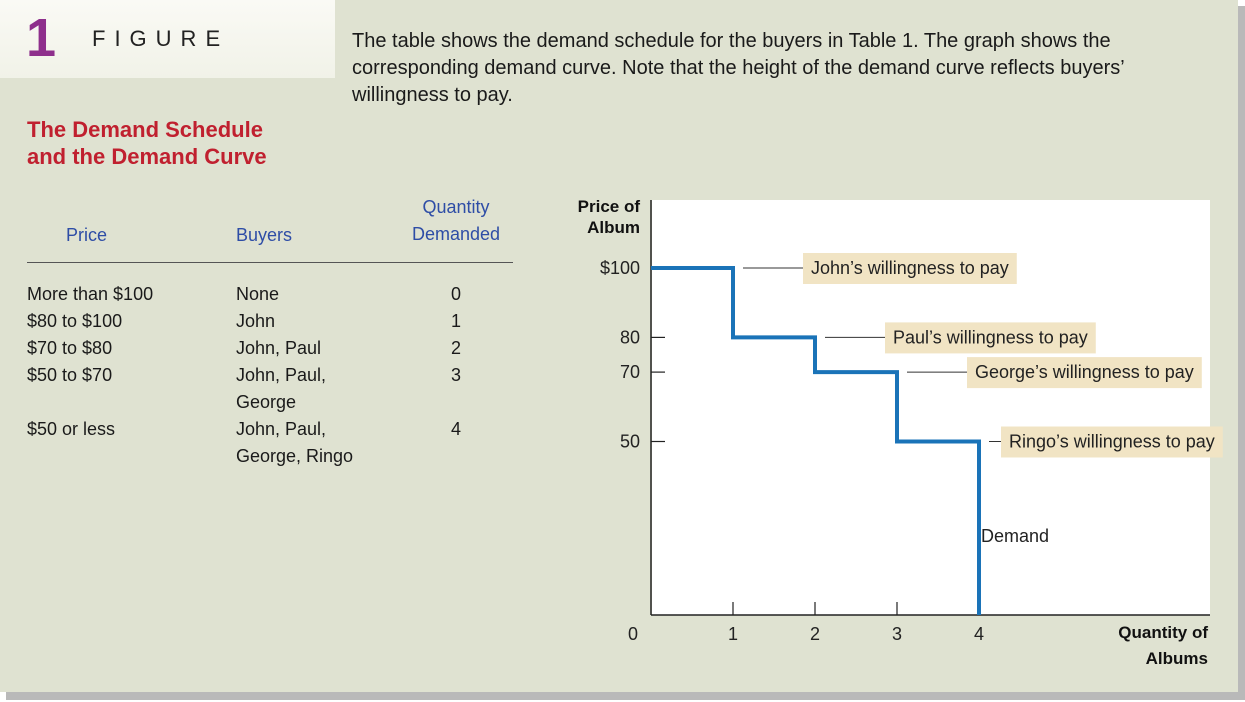 The image size is (1245, 702). I want to click on table-header-rule, so click(270, 262).